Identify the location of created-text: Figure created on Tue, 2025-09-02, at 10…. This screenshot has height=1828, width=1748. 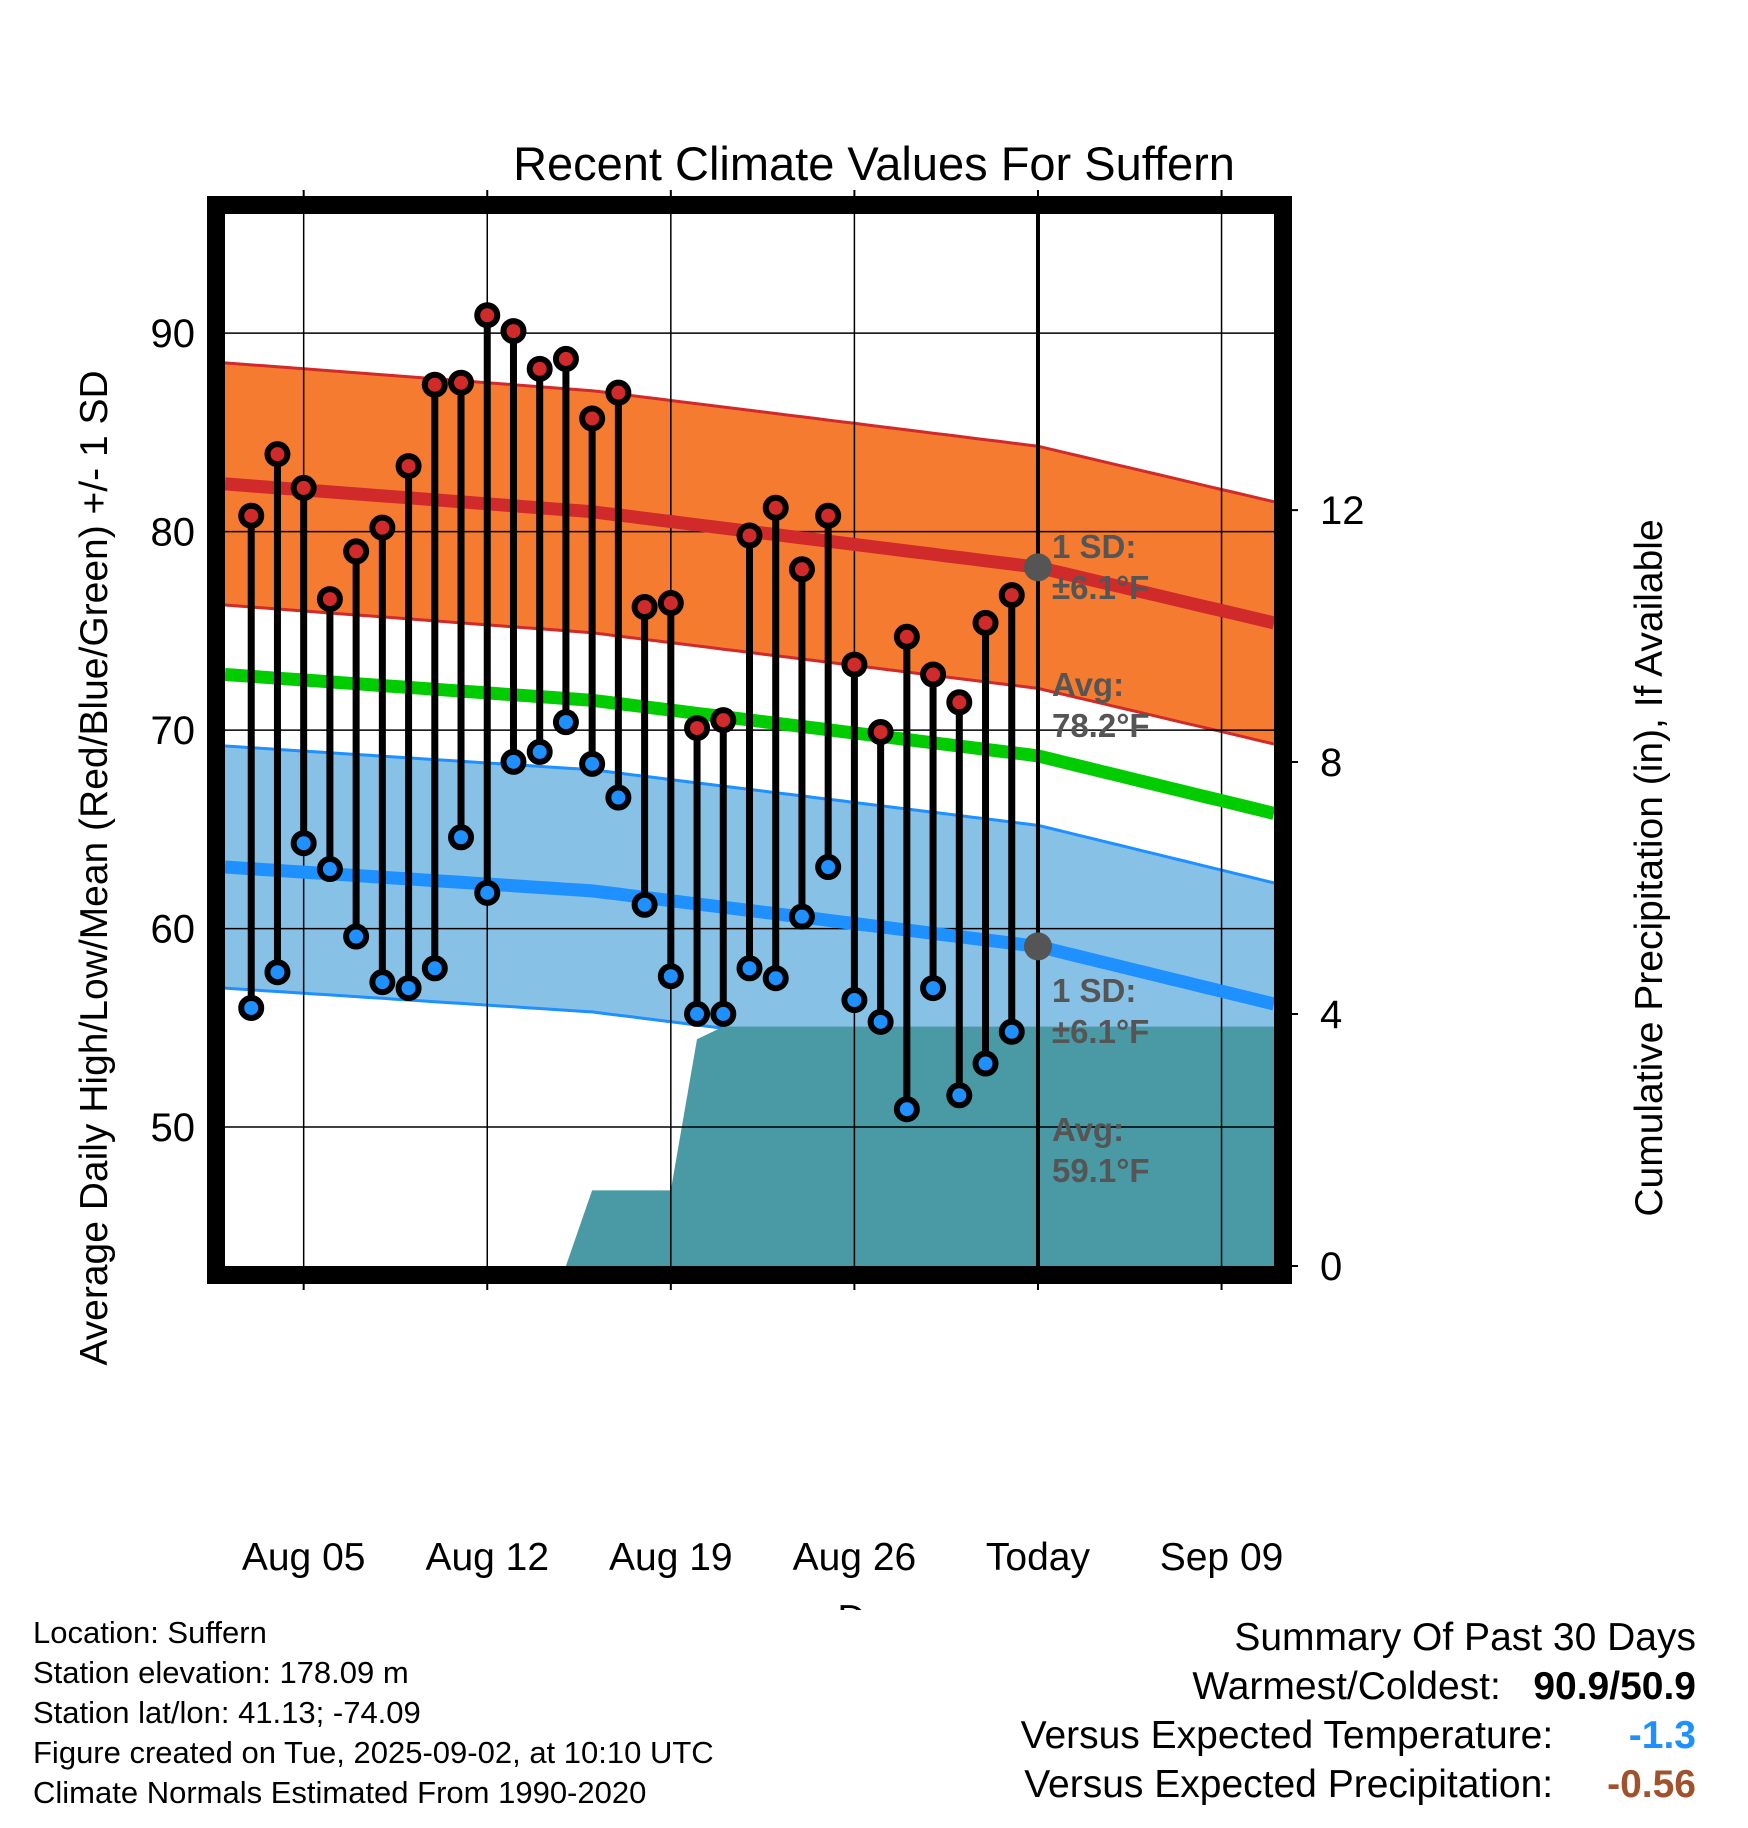
(373, 1752).